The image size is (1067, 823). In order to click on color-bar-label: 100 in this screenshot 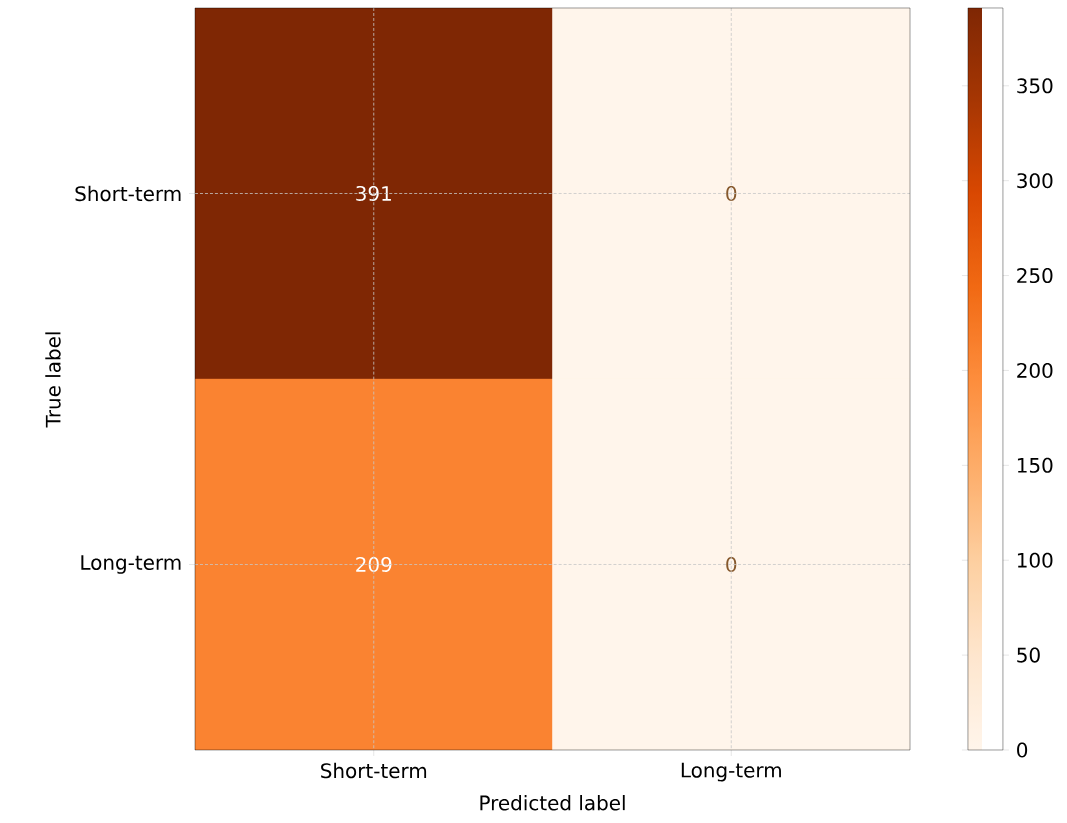, I will do `click(1035, 560)`.